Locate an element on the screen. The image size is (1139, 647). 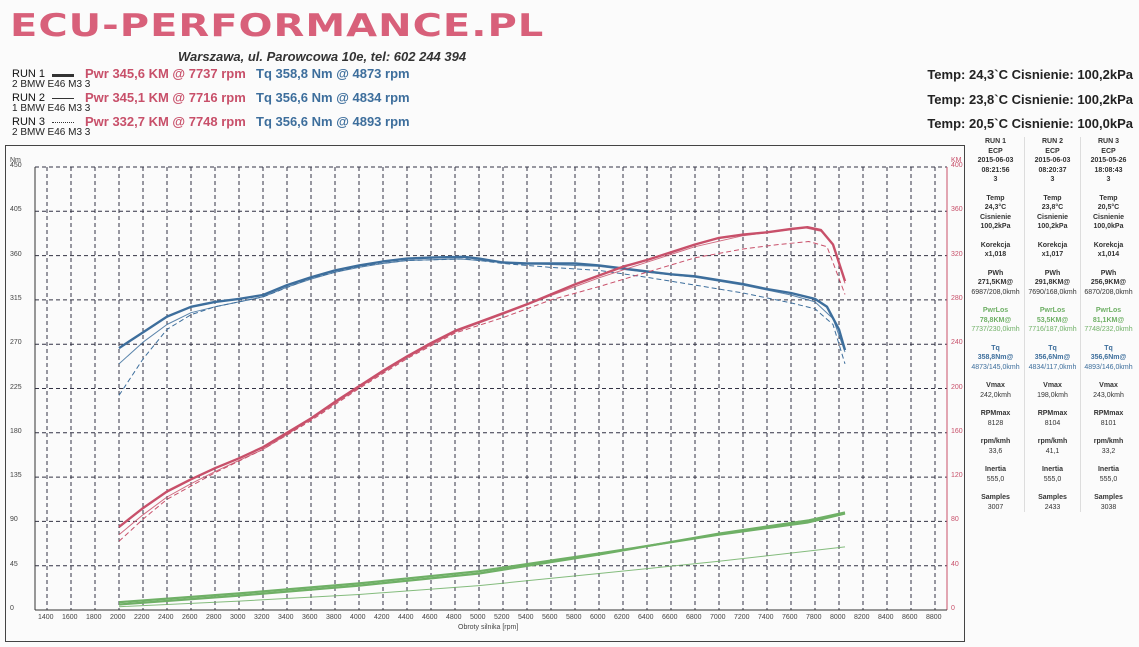
run-3-torque-line is located at coordinates (482, 327).